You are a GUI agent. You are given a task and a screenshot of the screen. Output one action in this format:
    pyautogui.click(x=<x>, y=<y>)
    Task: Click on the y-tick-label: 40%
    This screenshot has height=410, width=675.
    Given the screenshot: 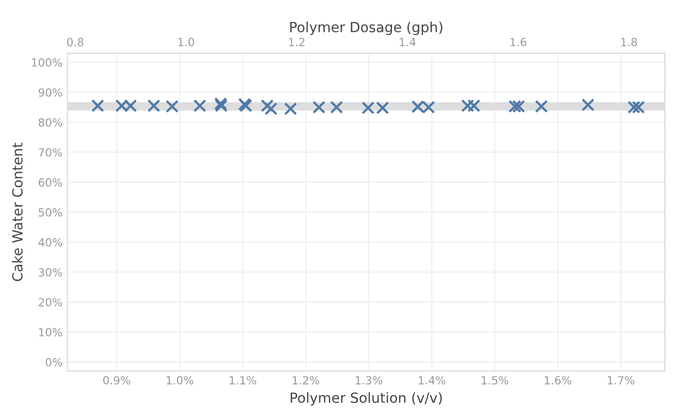 What is the action you would take?
    pyautogui.click(x=50, y=242)
    